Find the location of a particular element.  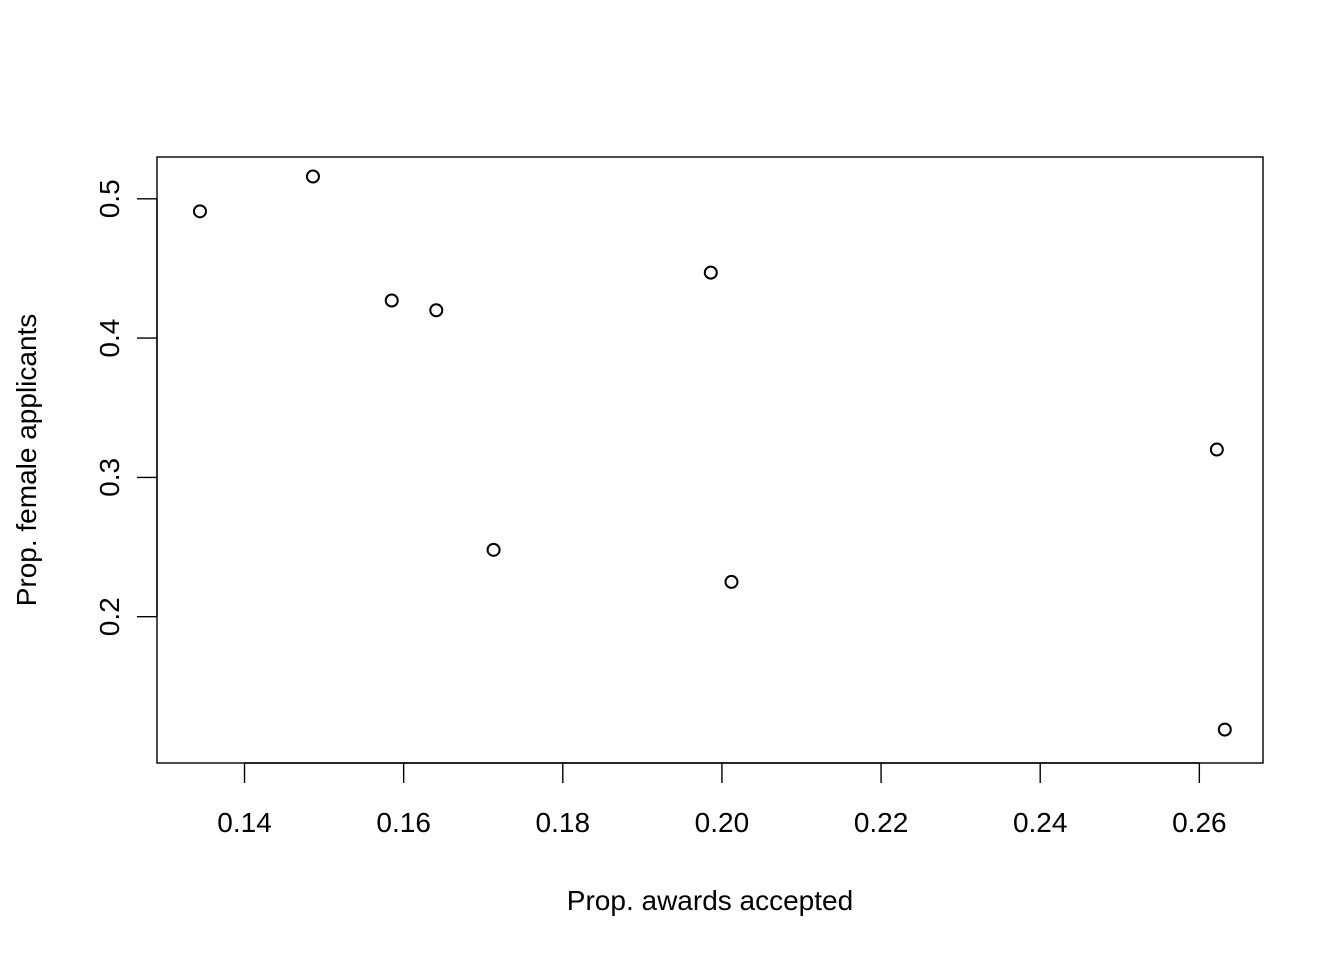

y-axis: 0.2 0.3 0.4 0.5 is located at coordinates (126, 407).